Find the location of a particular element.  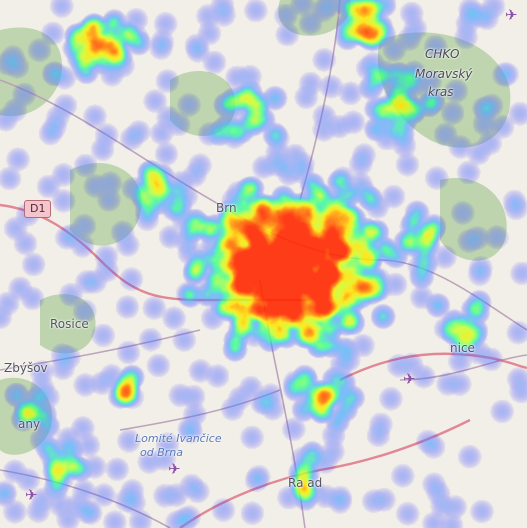

label-any: any is located at coordinates (29, 424).